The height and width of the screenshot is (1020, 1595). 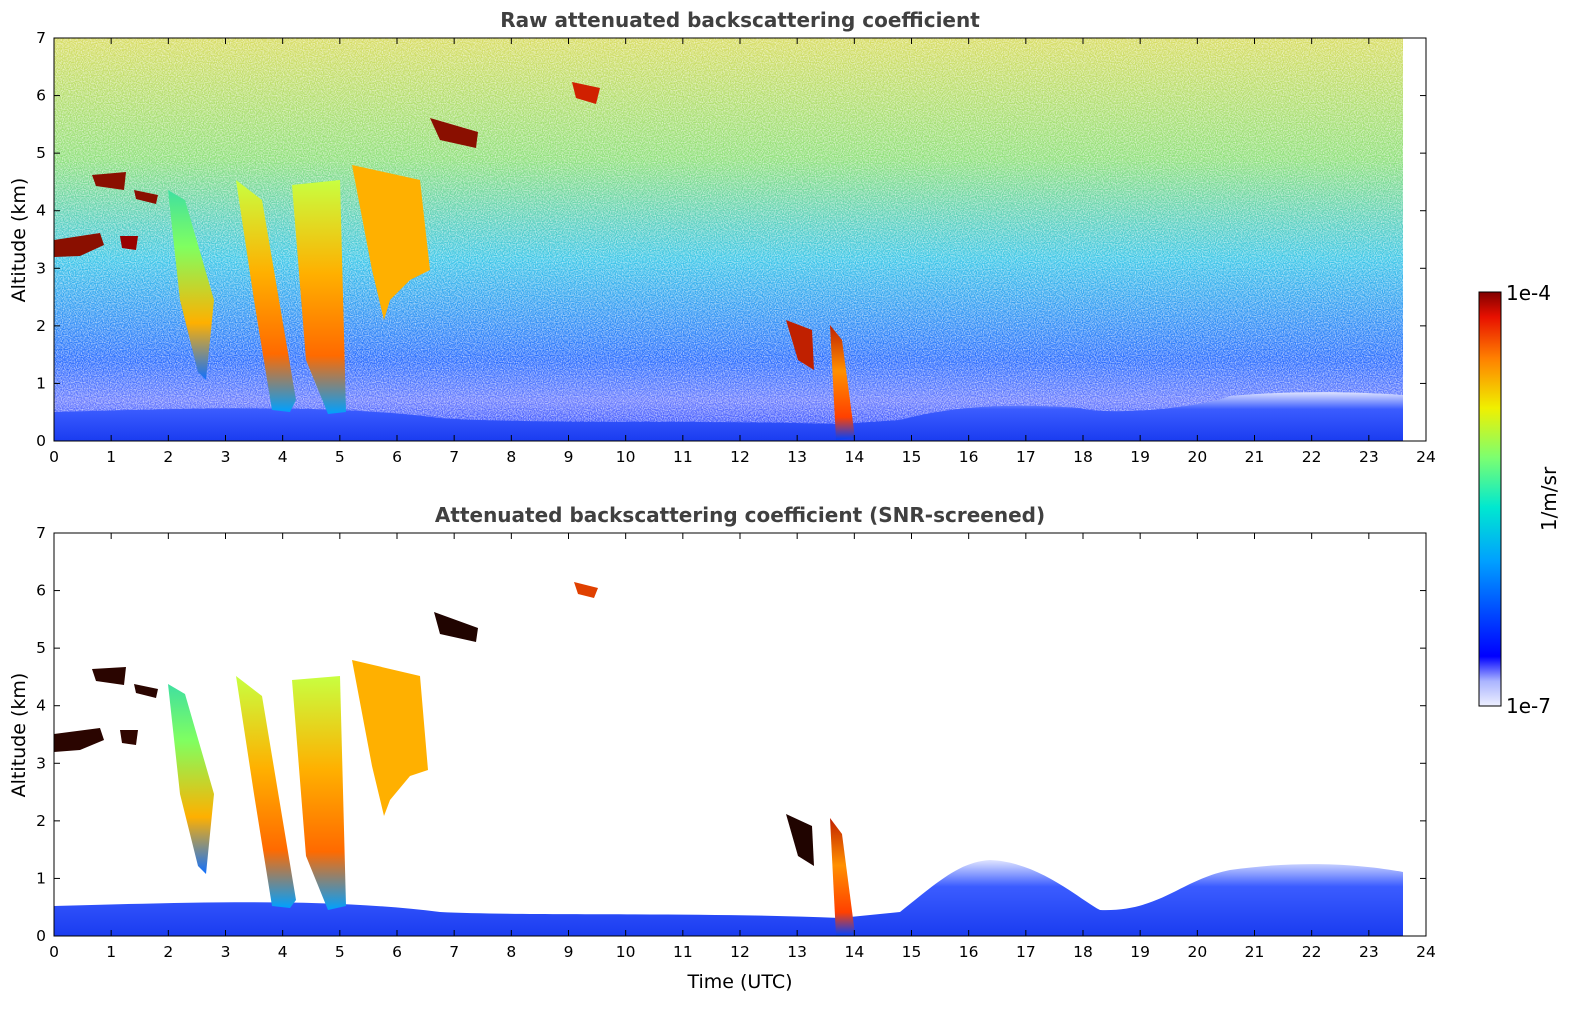 I want to click on bottom-x-tick-label: 9, so click(x=569, y=952).